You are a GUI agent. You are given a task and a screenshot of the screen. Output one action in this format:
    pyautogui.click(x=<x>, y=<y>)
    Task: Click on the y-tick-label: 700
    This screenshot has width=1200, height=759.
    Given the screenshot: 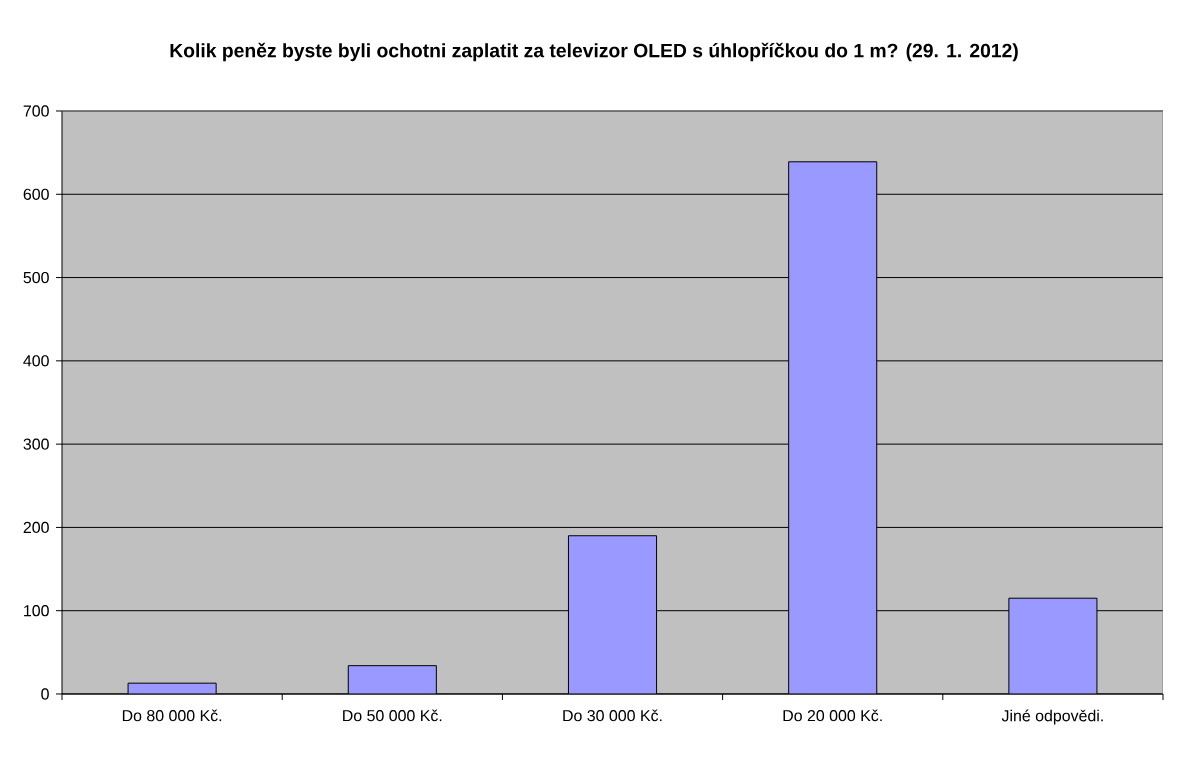 What is the action you would take?
    pyautogui.click(x=36, y=111)
    